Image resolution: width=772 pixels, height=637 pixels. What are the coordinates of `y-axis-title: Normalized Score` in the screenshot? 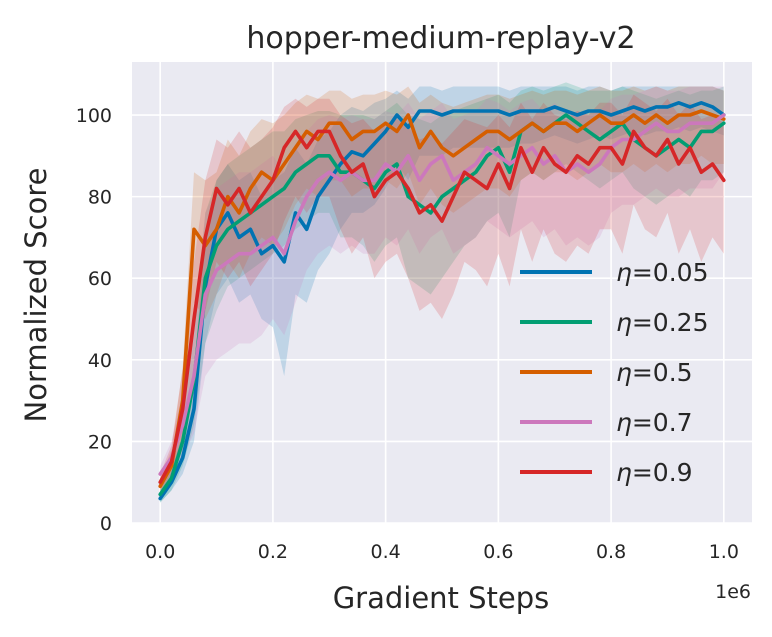 It's located at (36, 295).